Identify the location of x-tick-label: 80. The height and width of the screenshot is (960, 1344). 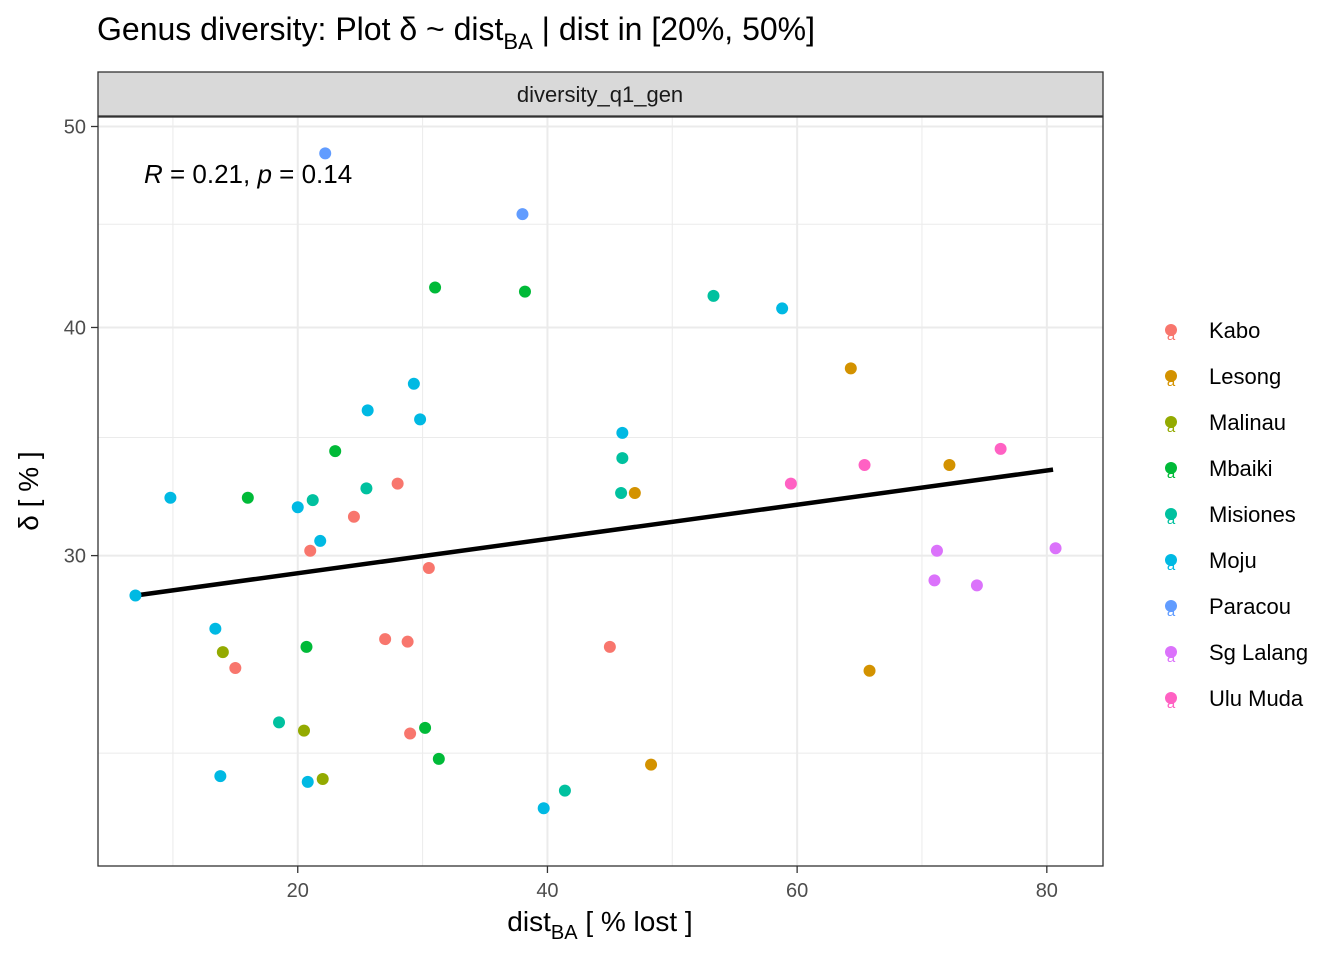
(1047, 891).